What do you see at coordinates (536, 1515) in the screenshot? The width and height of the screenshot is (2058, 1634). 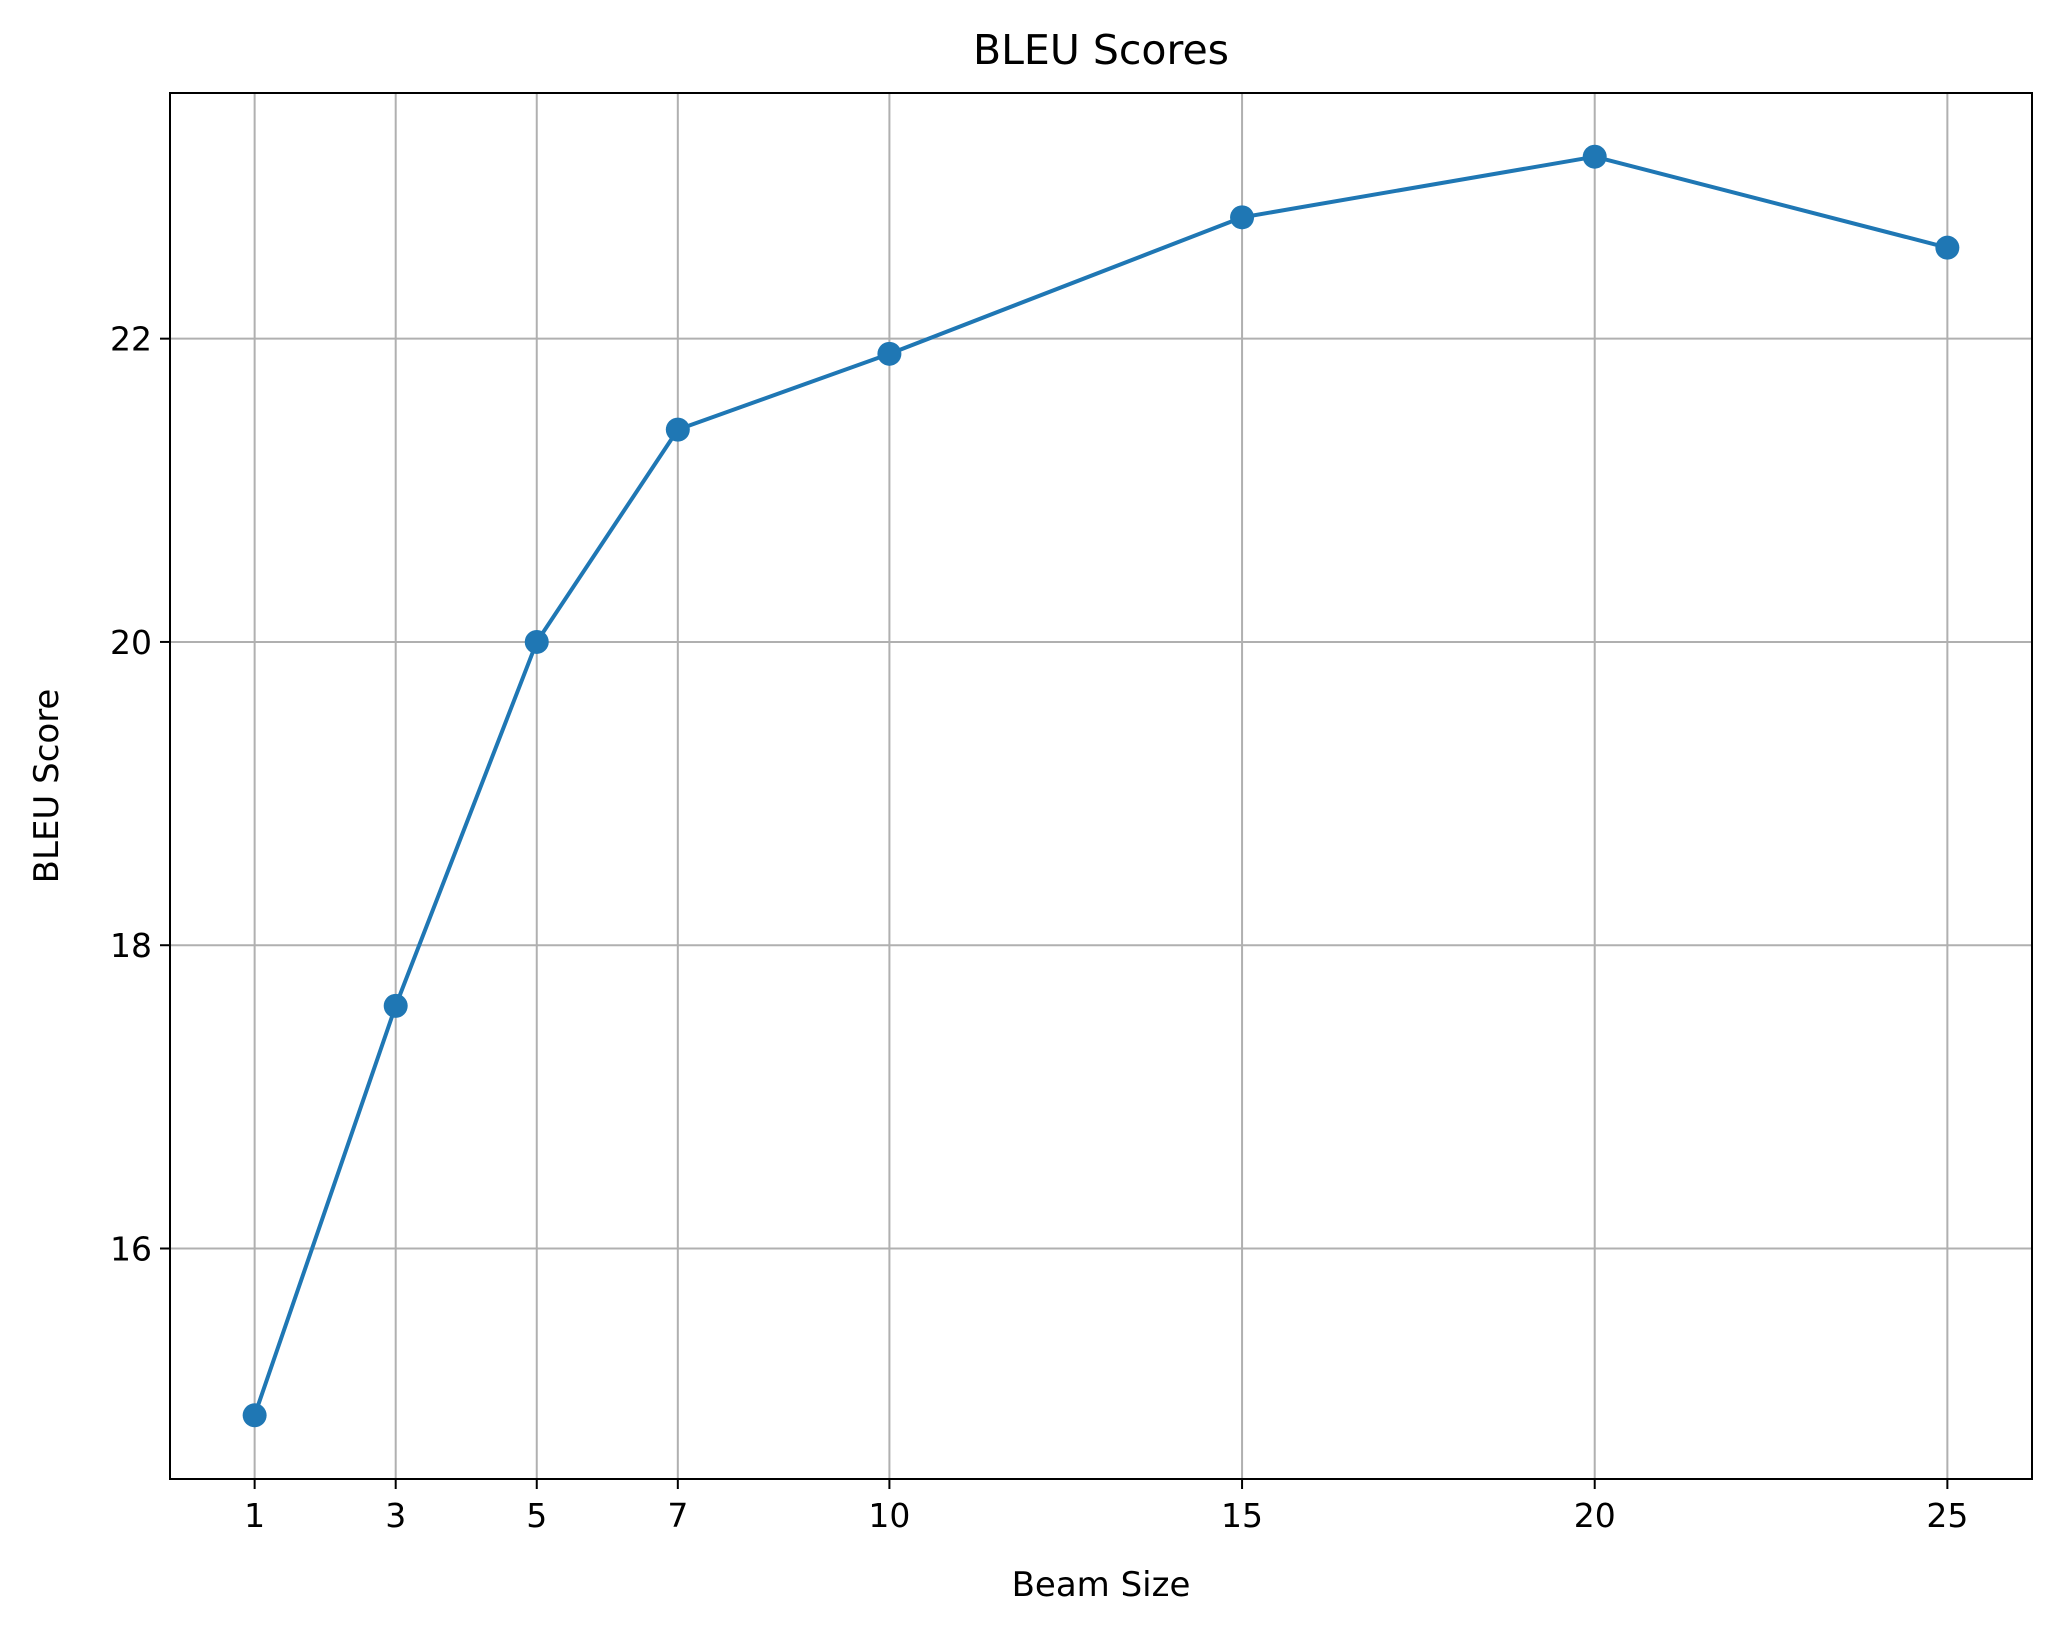 I see `x-tick-label: 5` at bounding box center [536, 1515].